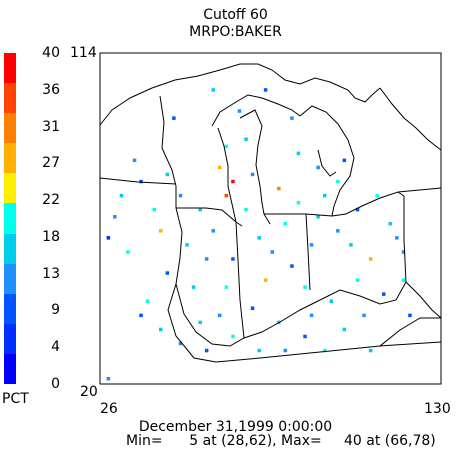  What do you see at coordinates (206, 215) in the screenshot?
I see `wisconsin-illinois-border` at bounding box center [206, 215].